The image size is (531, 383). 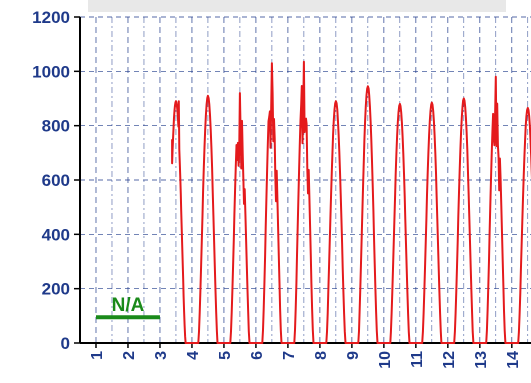 I want to click on y-axis-ticks: 0 200 400 600 800 1000 1200, so click(x=51, y=180).